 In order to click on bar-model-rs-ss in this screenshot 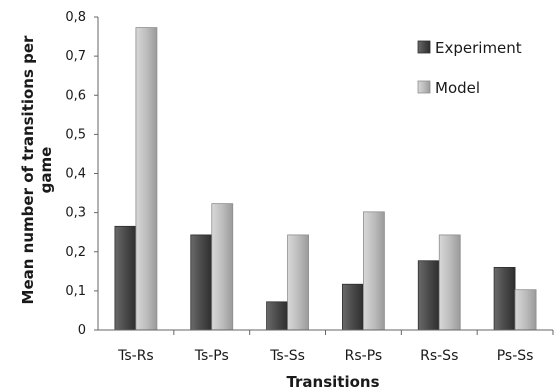, I will do `click(449, 282)`.